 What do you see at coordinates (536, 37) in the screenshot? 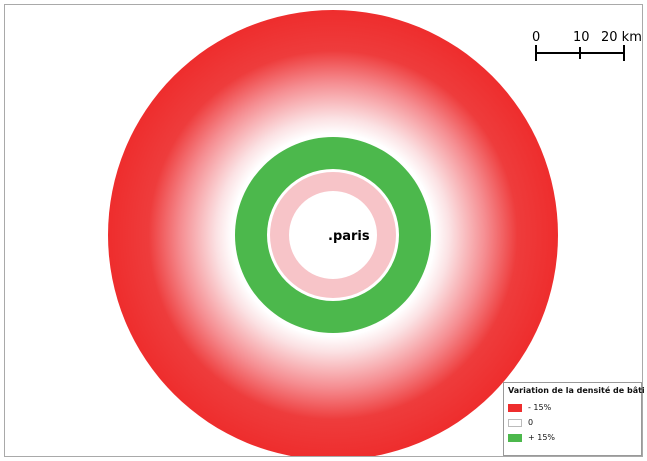
I see `scale-label-0: 0` at bounding box center [536, 37].